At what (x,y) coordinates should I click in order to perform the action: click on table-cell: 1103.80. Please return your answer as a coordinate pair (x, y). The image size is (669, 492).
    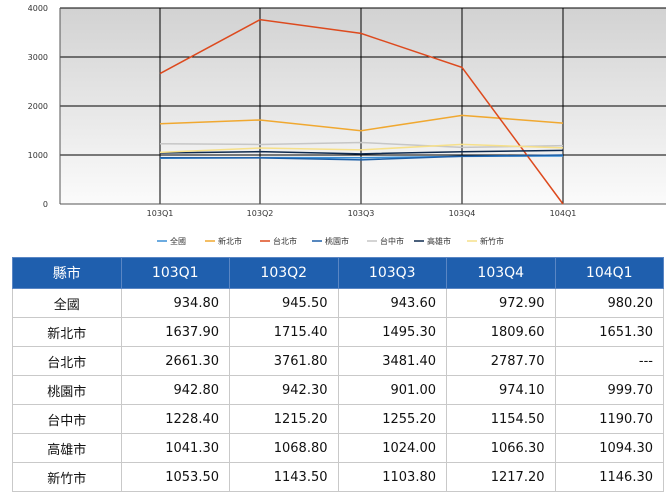
    Looking at the image, I should click on (392, 477).